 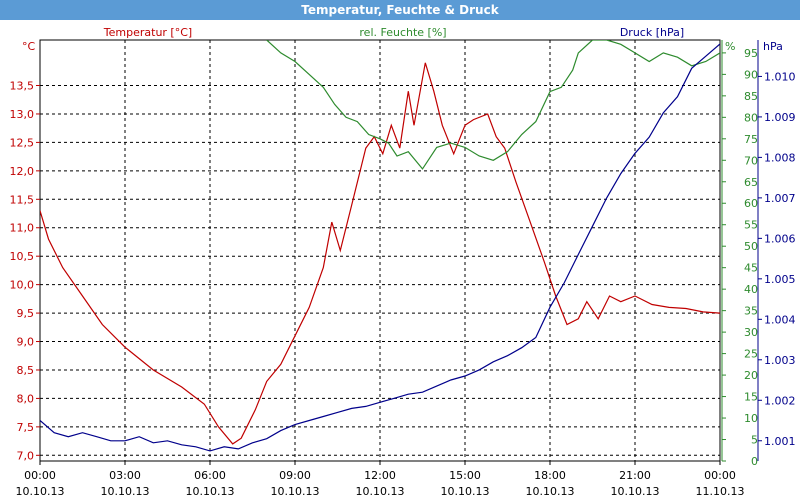 I want to click on y-tick-label-humidity: 80, so click(x=751, y=117).